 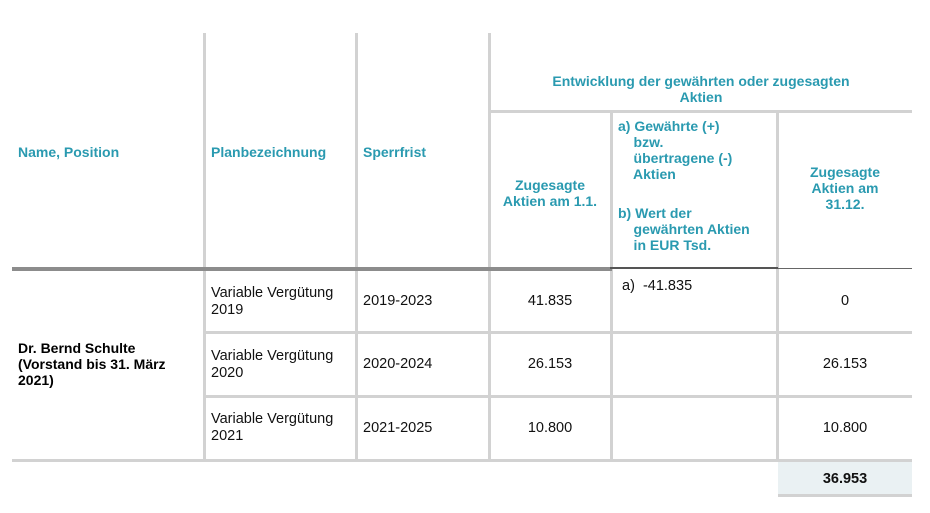 I want to click on total-background, so click(x=845, y=478).